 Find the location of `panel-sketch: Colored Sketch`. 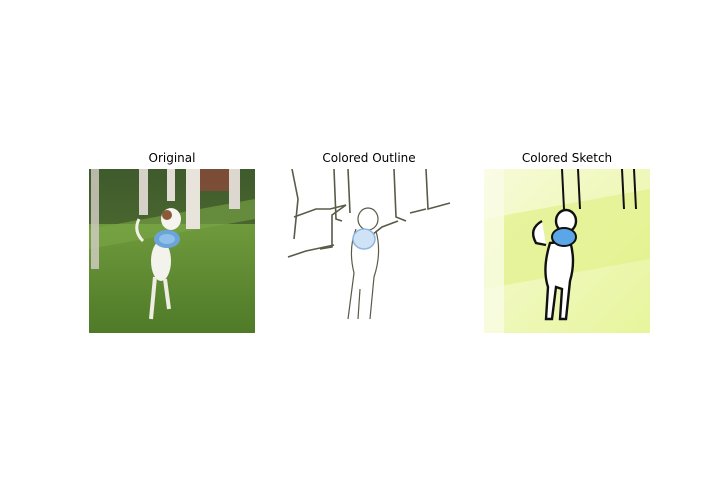

panel-sketch: Colored Sketch is located at coordinates (567, 241).